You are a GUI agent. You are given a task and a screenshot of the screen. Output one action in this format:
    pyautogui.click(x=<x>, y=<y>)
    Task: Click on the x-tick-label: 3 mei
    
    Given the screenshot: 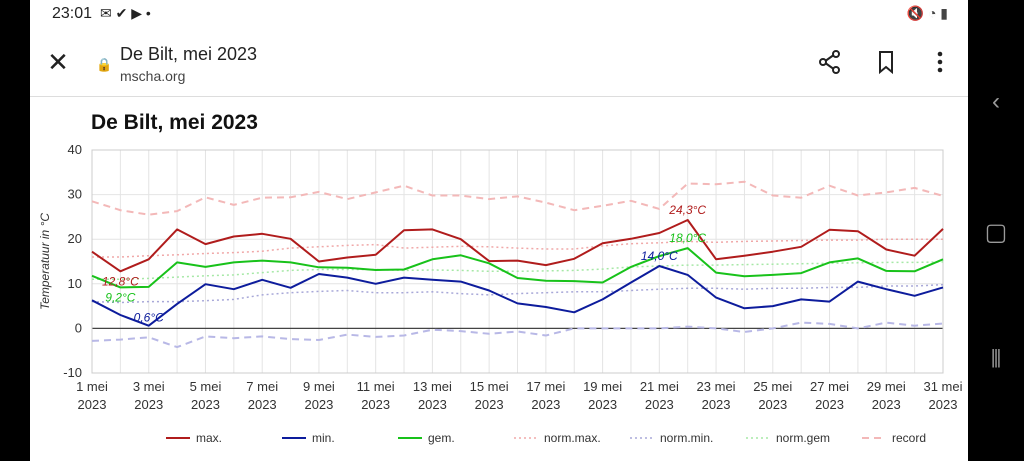 What is the action you would take?
    pyautogui.click(x=149, y=386)
    